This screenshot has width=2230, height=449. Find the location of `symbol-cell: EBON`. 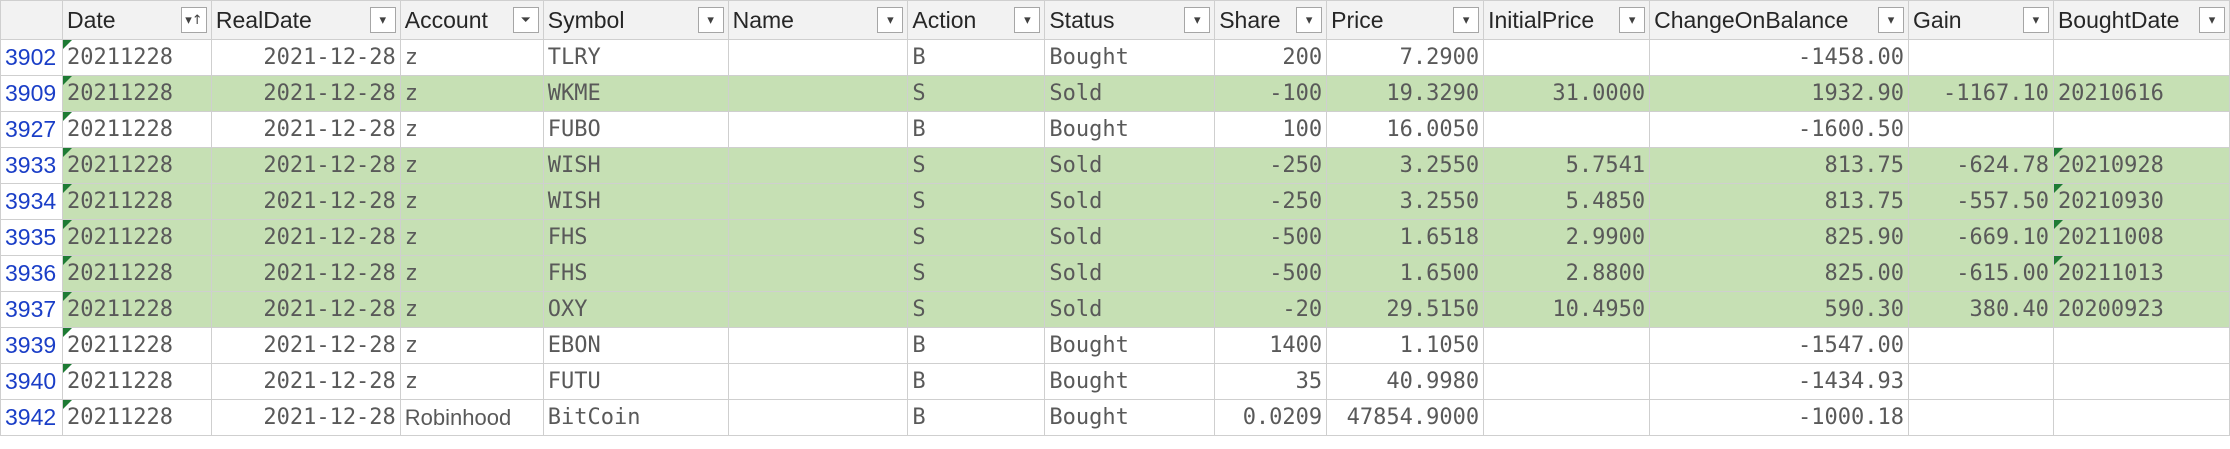

symbol-cell: EBON is located at coordinates (635, 345).